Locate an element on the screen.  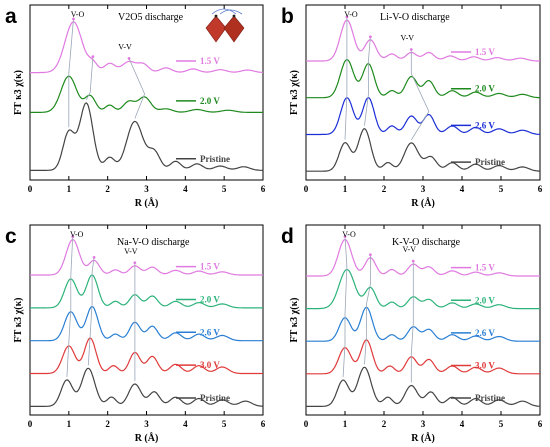
vo6-structure-inset is located at coordinates (225, 25).